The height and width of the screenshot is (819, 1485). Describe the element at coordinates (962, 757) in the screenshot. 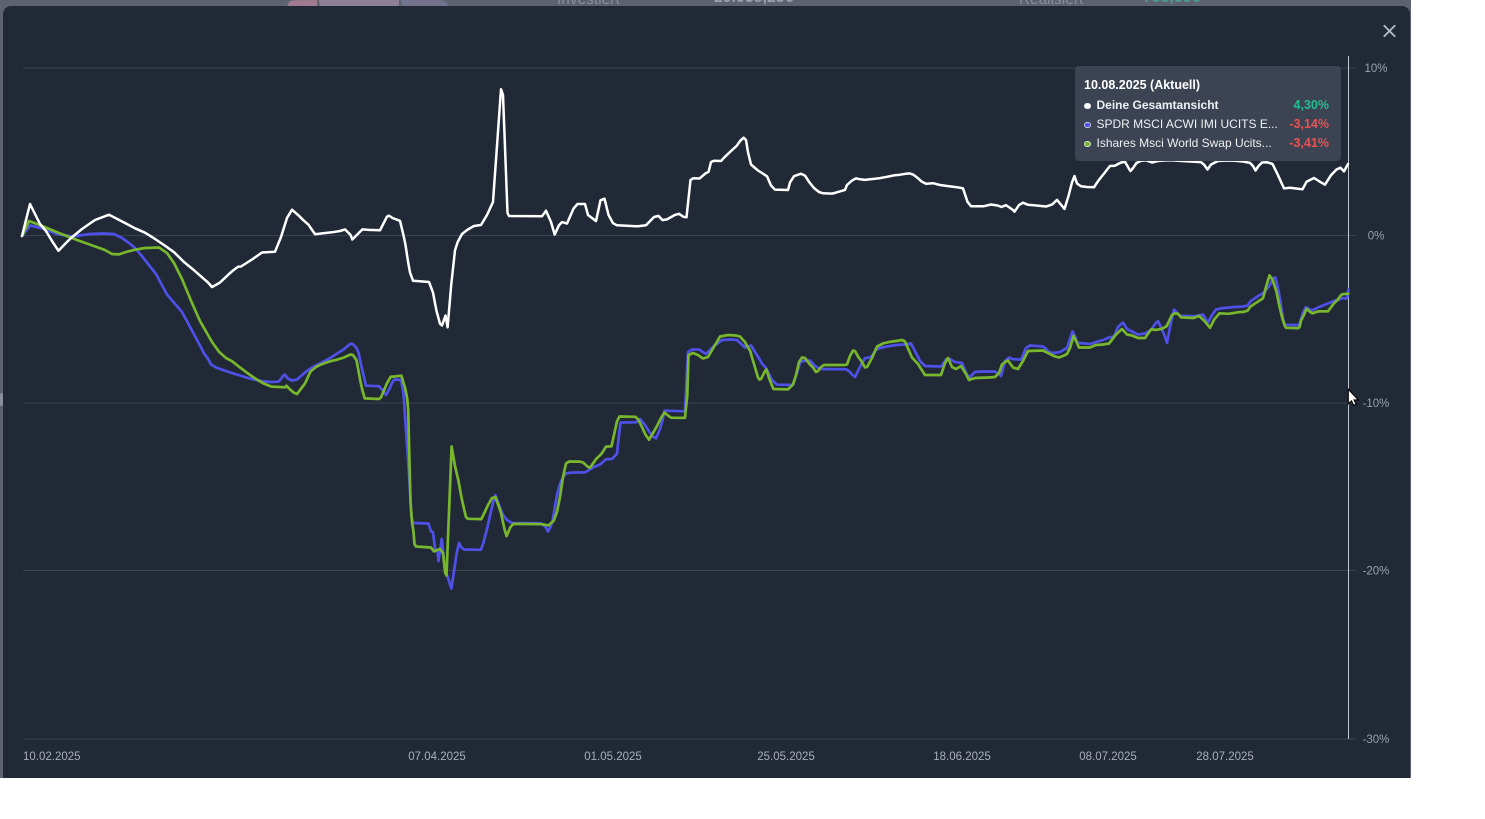

I see `svg-text: 18.06.2025` at that location.